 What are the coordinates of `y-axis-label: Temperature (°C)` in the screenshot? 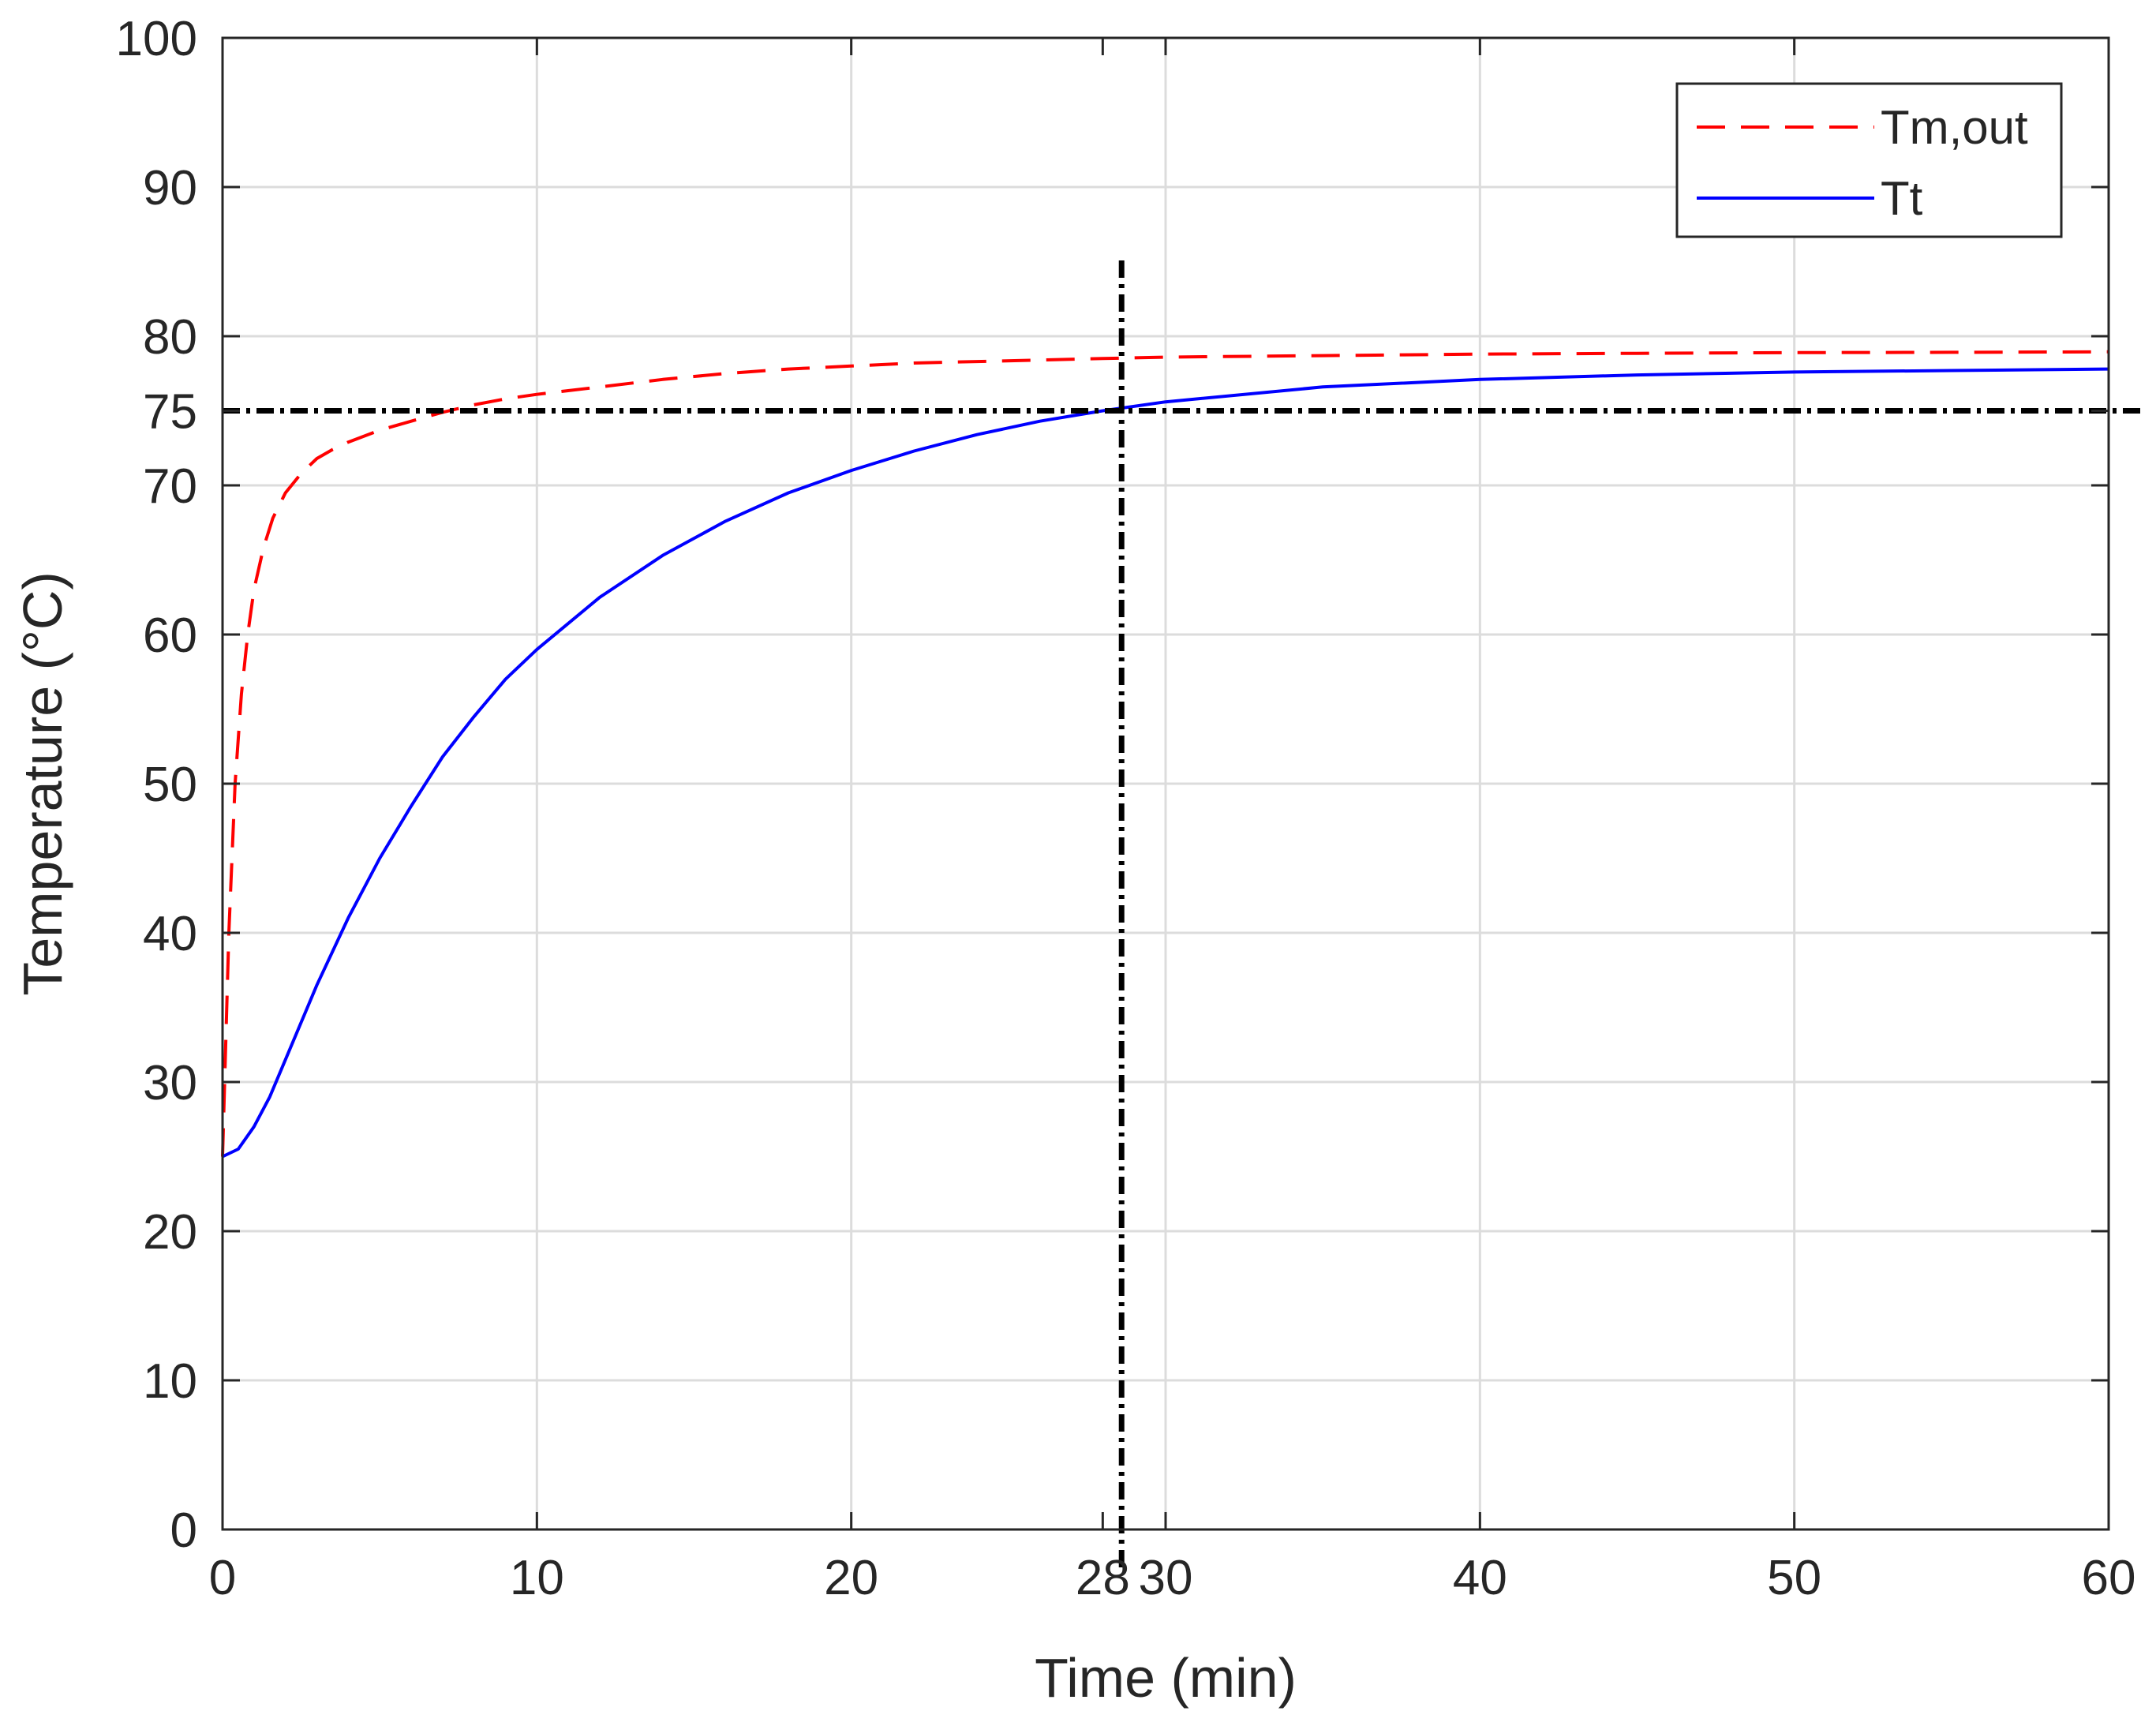 It's located at (42, 783).